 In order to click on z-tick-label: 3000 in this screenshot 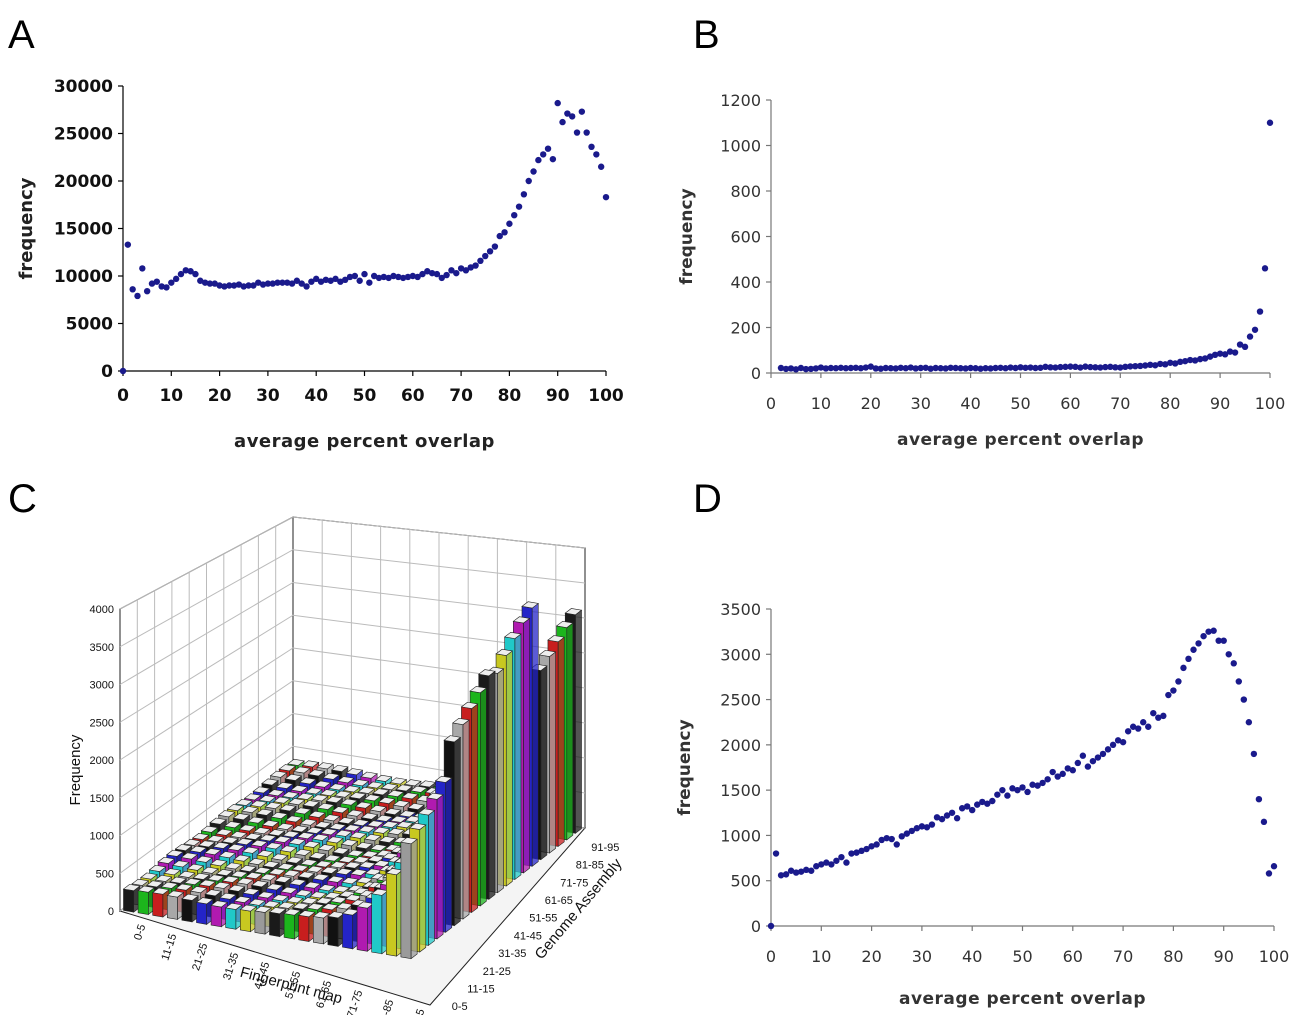, I will do `click(102, 686)`.